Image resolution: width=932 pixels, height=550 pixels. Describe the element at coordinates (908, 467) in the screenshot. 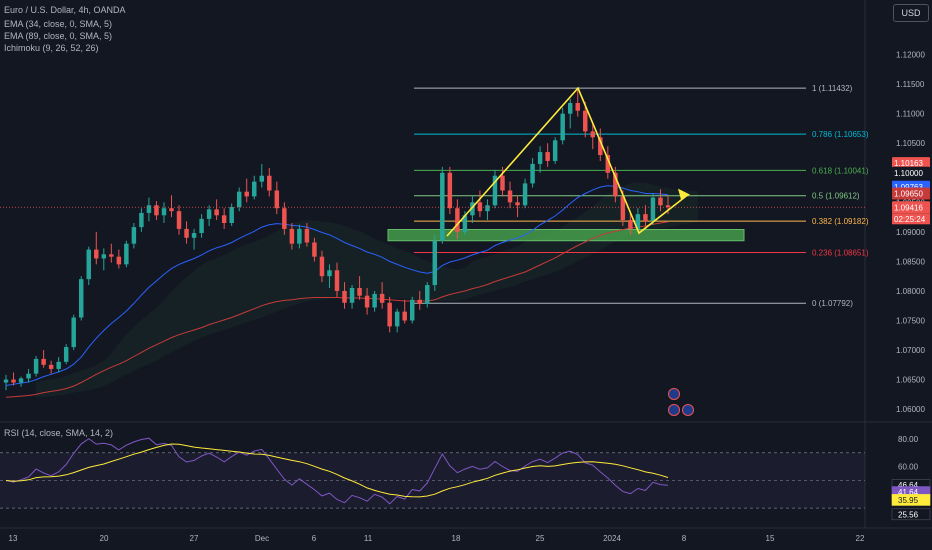

I see `rsi-tick-1: 60.00` at that location.